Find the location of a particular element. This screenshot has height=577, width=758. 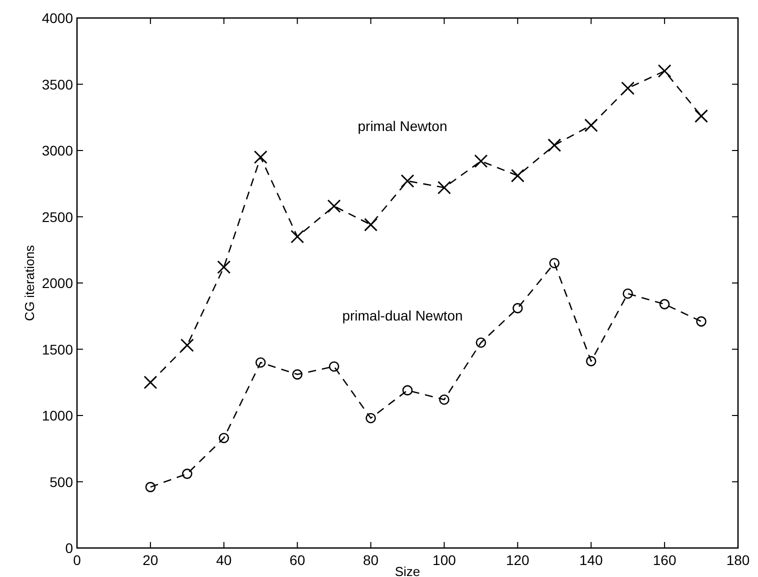

y-tick-label: 3500 is located at coordinates (58, 84).